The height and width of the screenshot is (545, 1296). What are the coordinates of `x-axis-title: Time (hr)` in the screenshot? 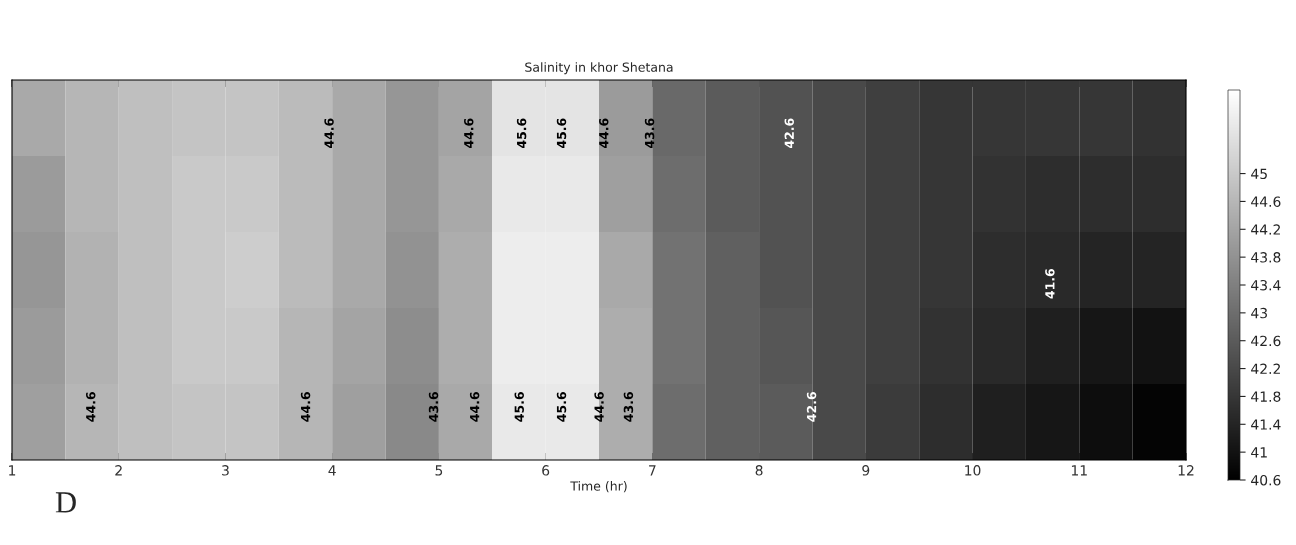 It's located at (598, 487).